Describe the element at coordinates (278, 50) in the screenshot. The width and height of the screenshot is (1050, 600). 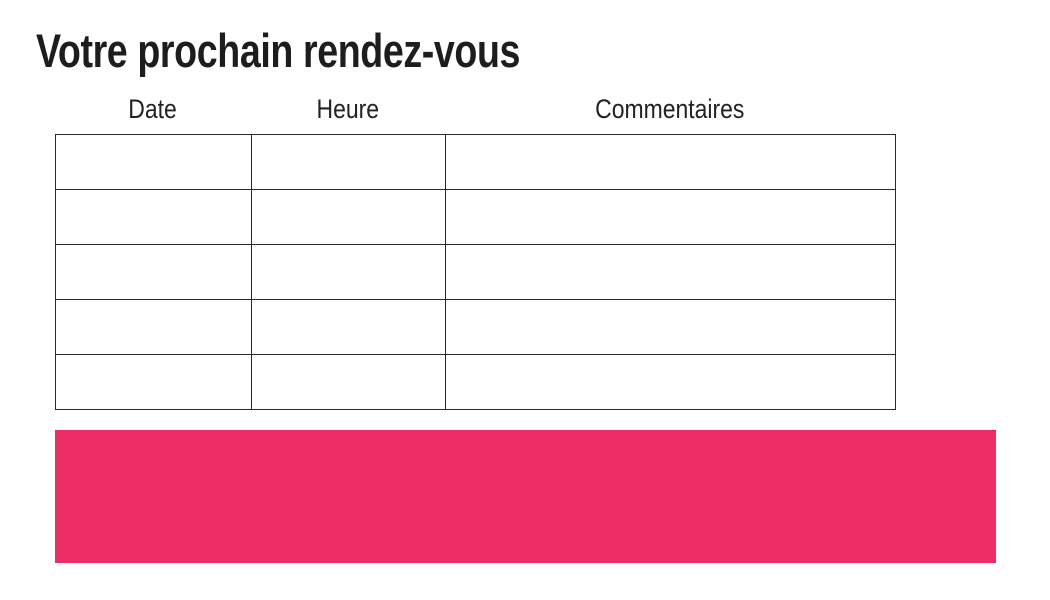
I see `page-title: Votre prochain rendez-vous` at that location.